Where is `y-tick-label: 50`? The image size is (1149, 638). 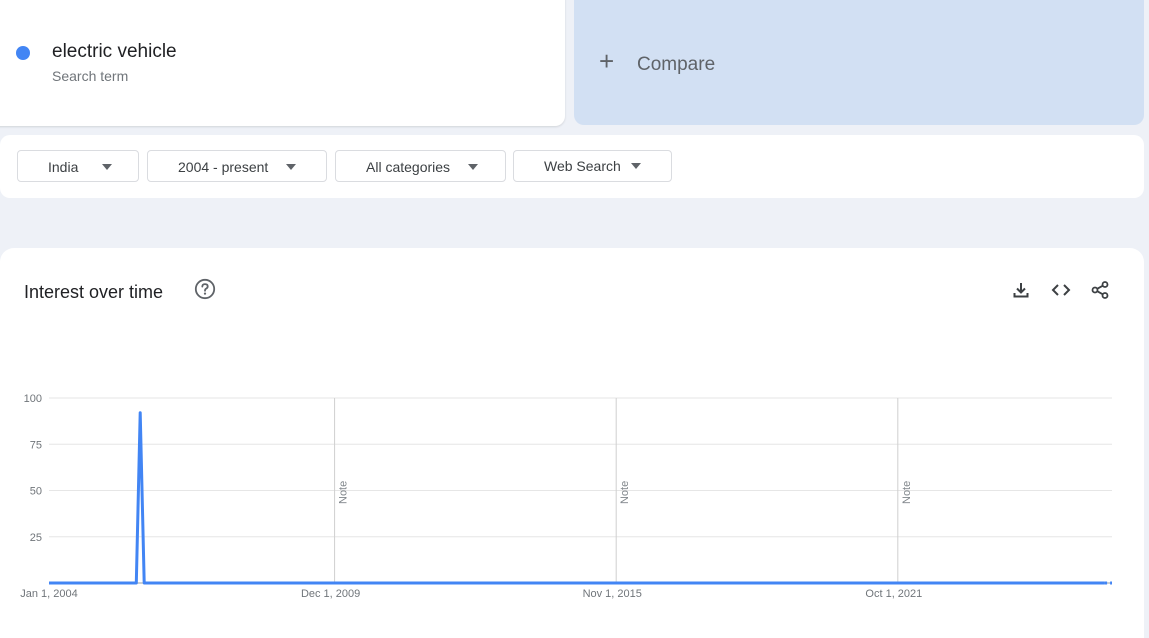
y-tick-label: 50 is located at coordinates (36, 492).